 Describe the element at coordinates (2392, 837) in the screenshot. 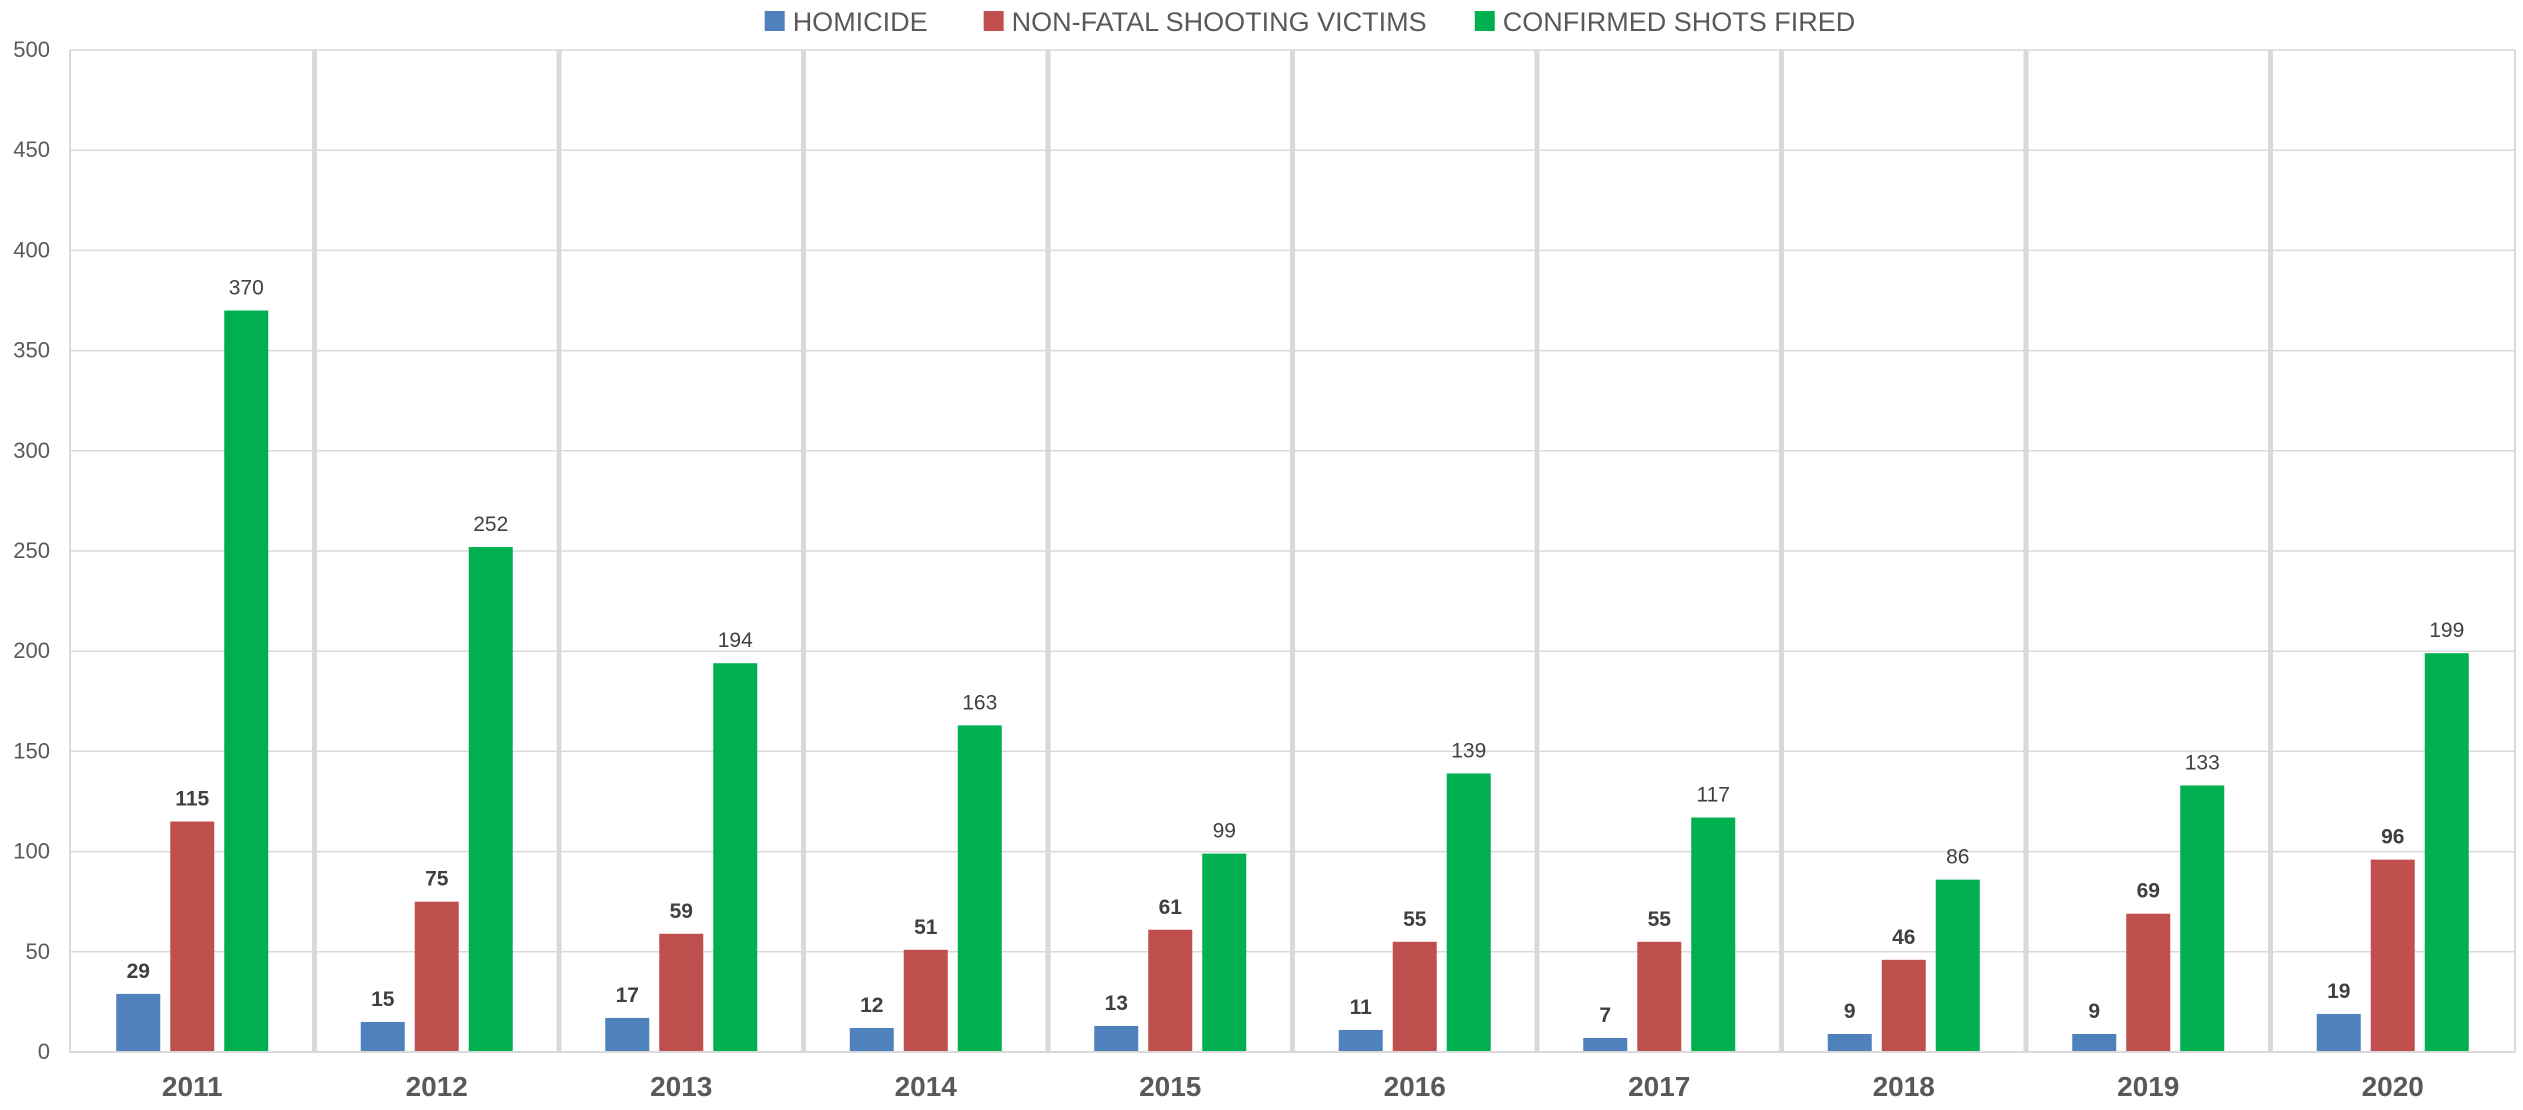

I see `bar-value-label: 96` at that location.